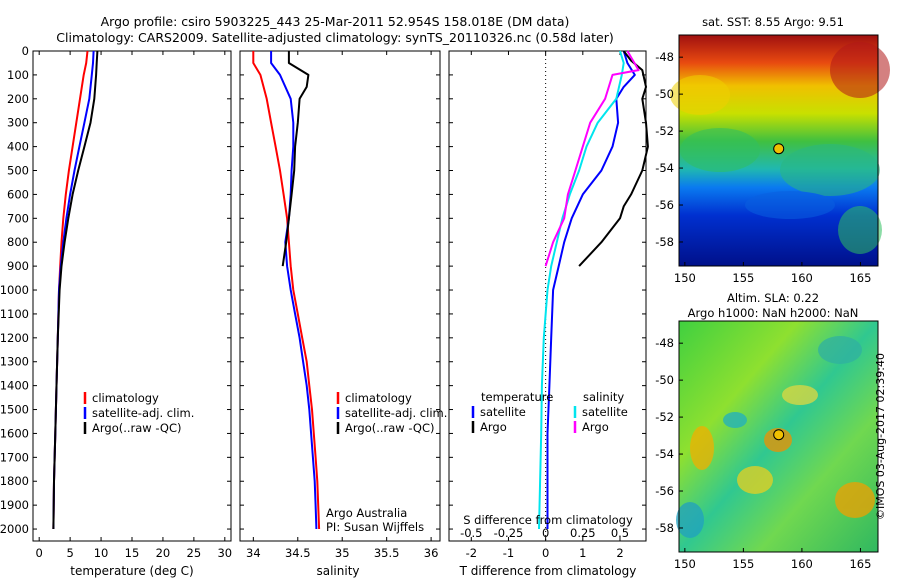 The image size is (900, 580). What do you see at coordinates (25, 51) in the screenshot?
I see `depth-tick-label: 0` at bounding box center [25, 51].